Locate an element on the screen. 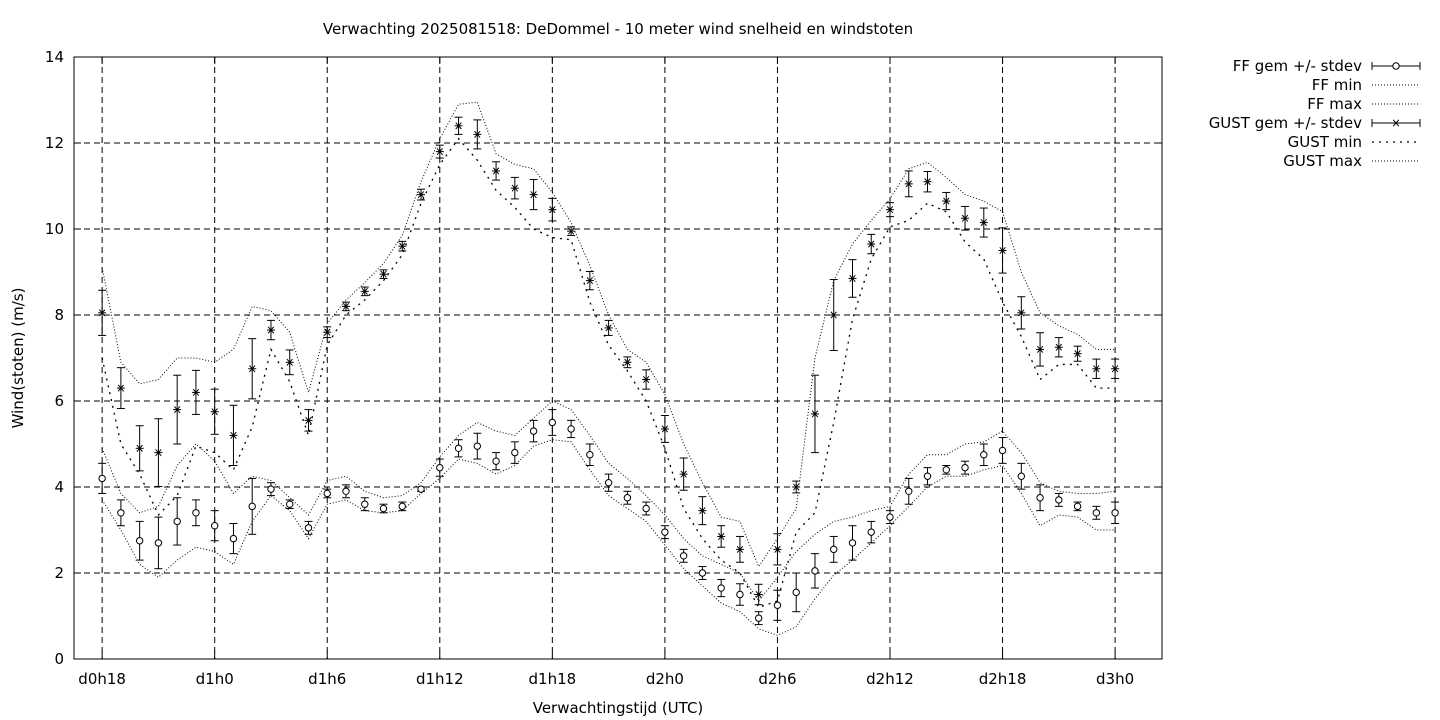 The image size is (1440, 720). x-tick-label: d1h6 is located at coordinates (327, 679).